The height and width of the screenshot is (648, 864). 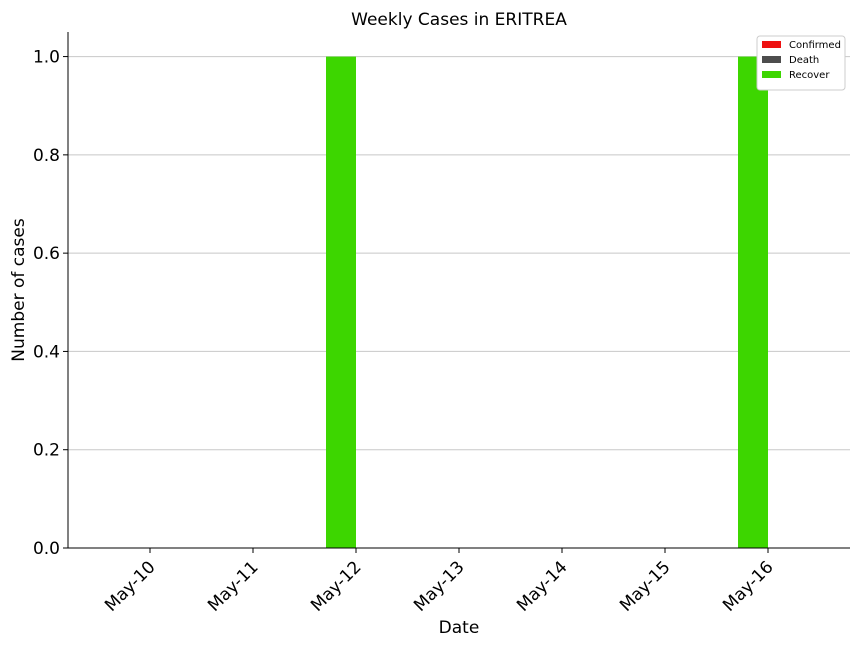 I want to click on y-axis-label: Number of cases, so click(x=19, y=290).